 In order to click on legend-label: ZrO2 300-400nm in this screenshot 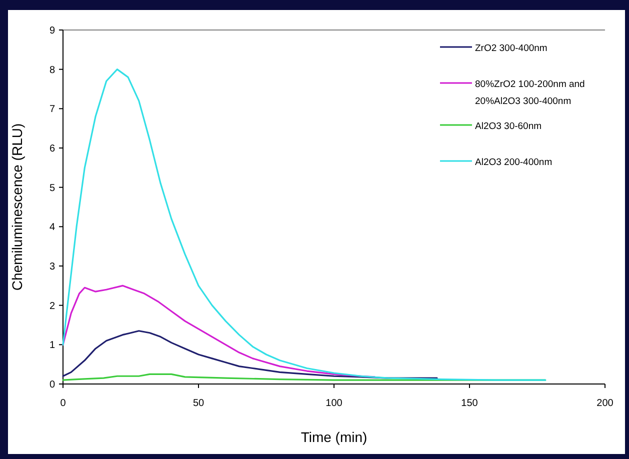, I will do `click(511, 48)`.